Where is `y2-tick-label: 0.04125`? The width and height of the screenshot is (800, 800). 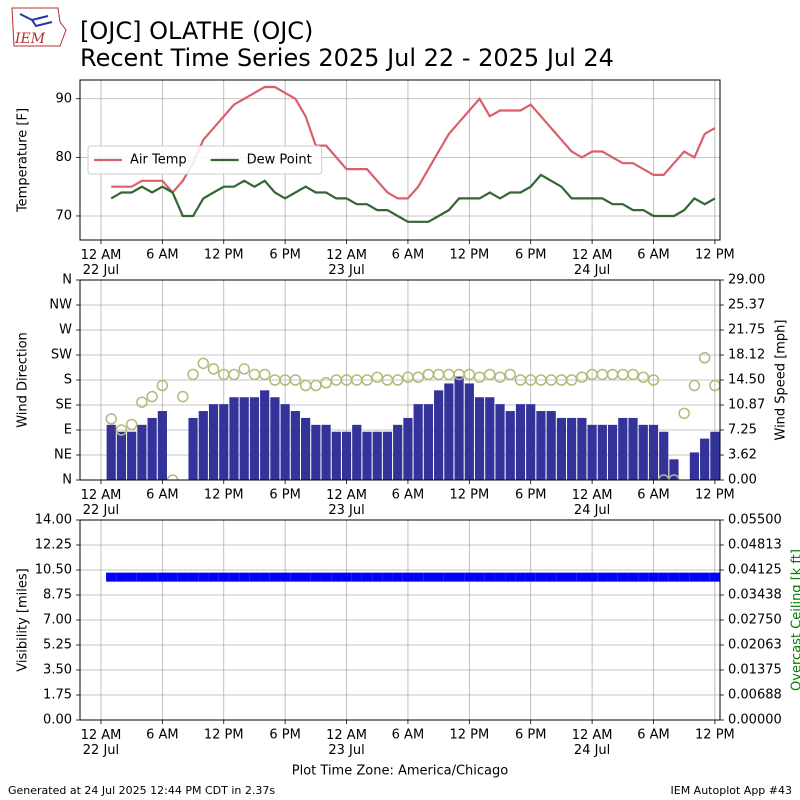 y2-tick-label: 0.04125 is located at coordinates (755, 570).